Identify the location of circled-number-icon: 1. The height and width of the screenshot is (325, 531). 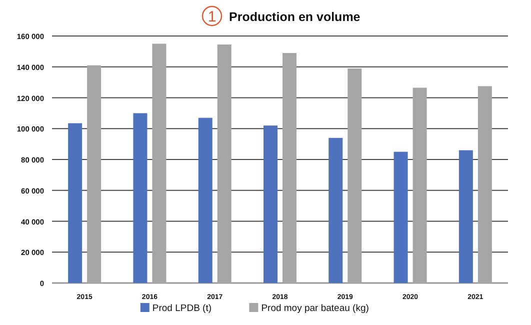
(212, 16).